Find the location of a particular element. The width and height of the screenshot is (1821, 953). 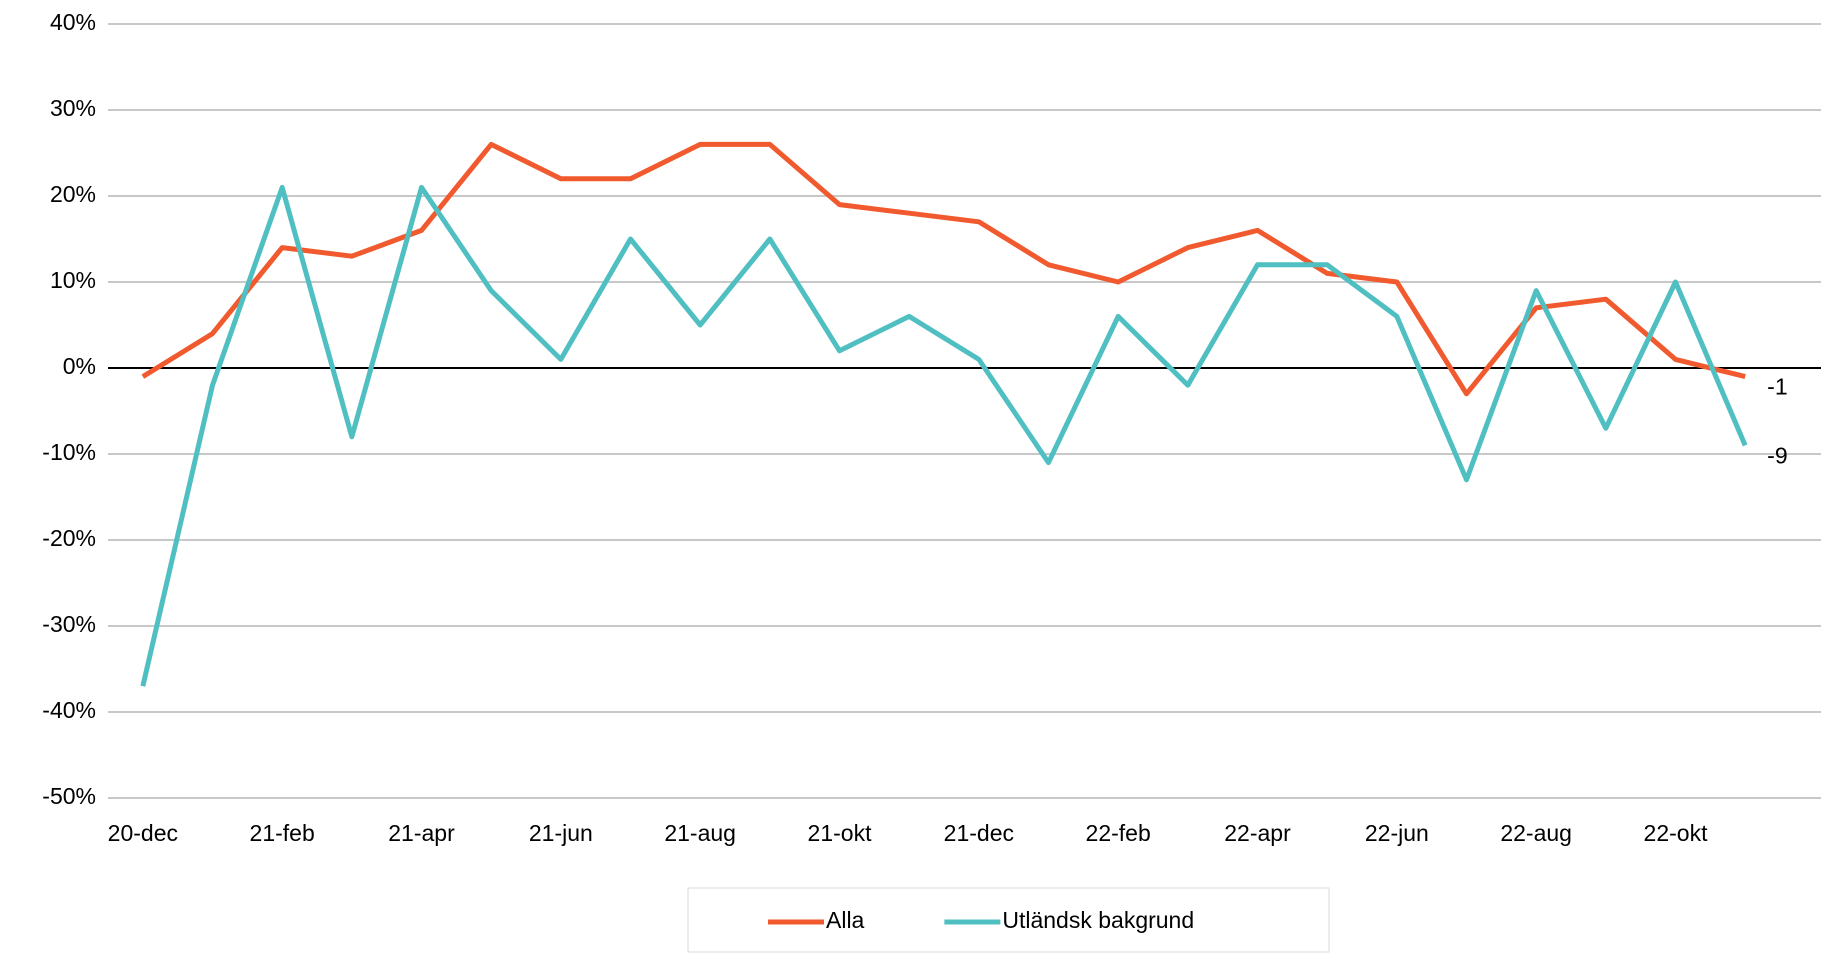

y-tick-label: -10% is located at coordinates (69, 452).